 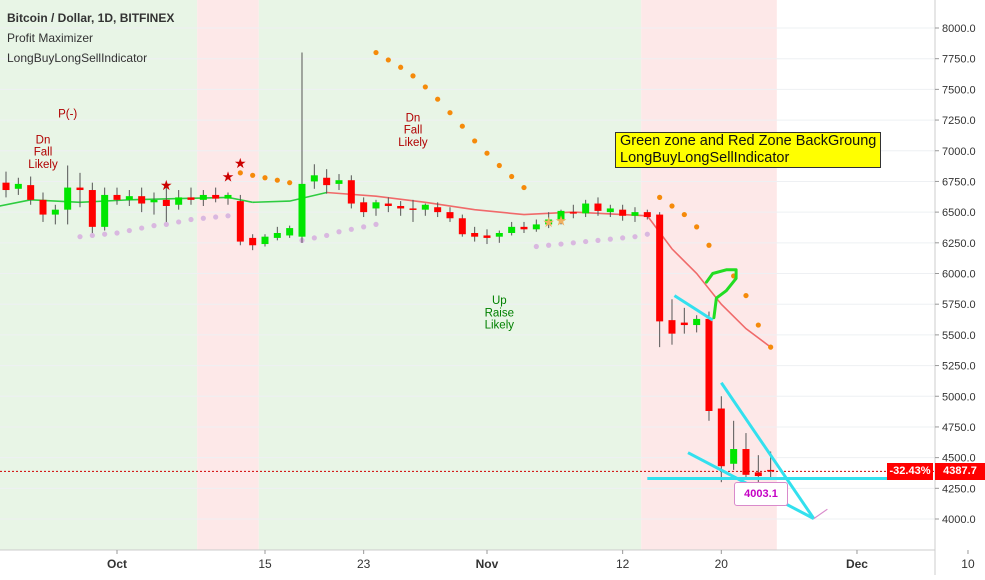 What do you see at coordinates (50, 38) in the screenshot?
I see `indicator-profit-maximizer: Profit Maximizer` at bounding box center [50, 38].